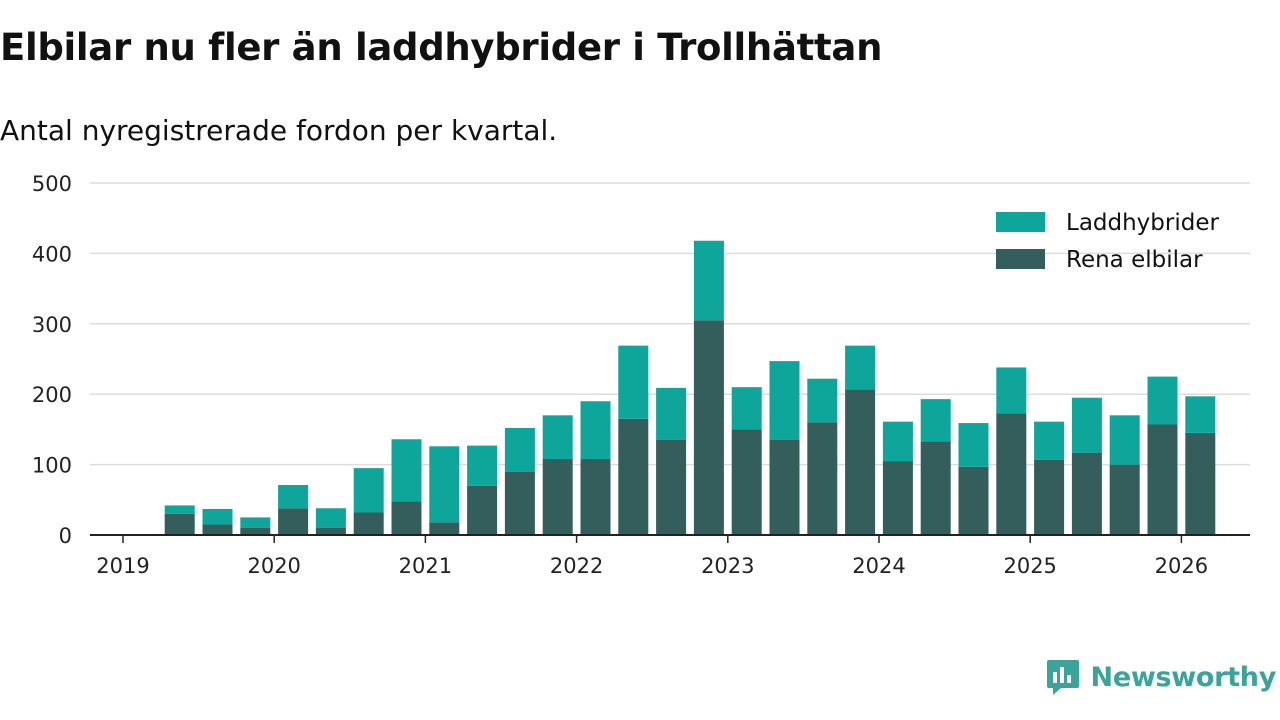 The width and height of the screenshot is (1280, 720). Describe the element at coordinates (52, 360) in the screenshot. I see `y-axis-ticks: 0 100 200 300 400 500` at that location.